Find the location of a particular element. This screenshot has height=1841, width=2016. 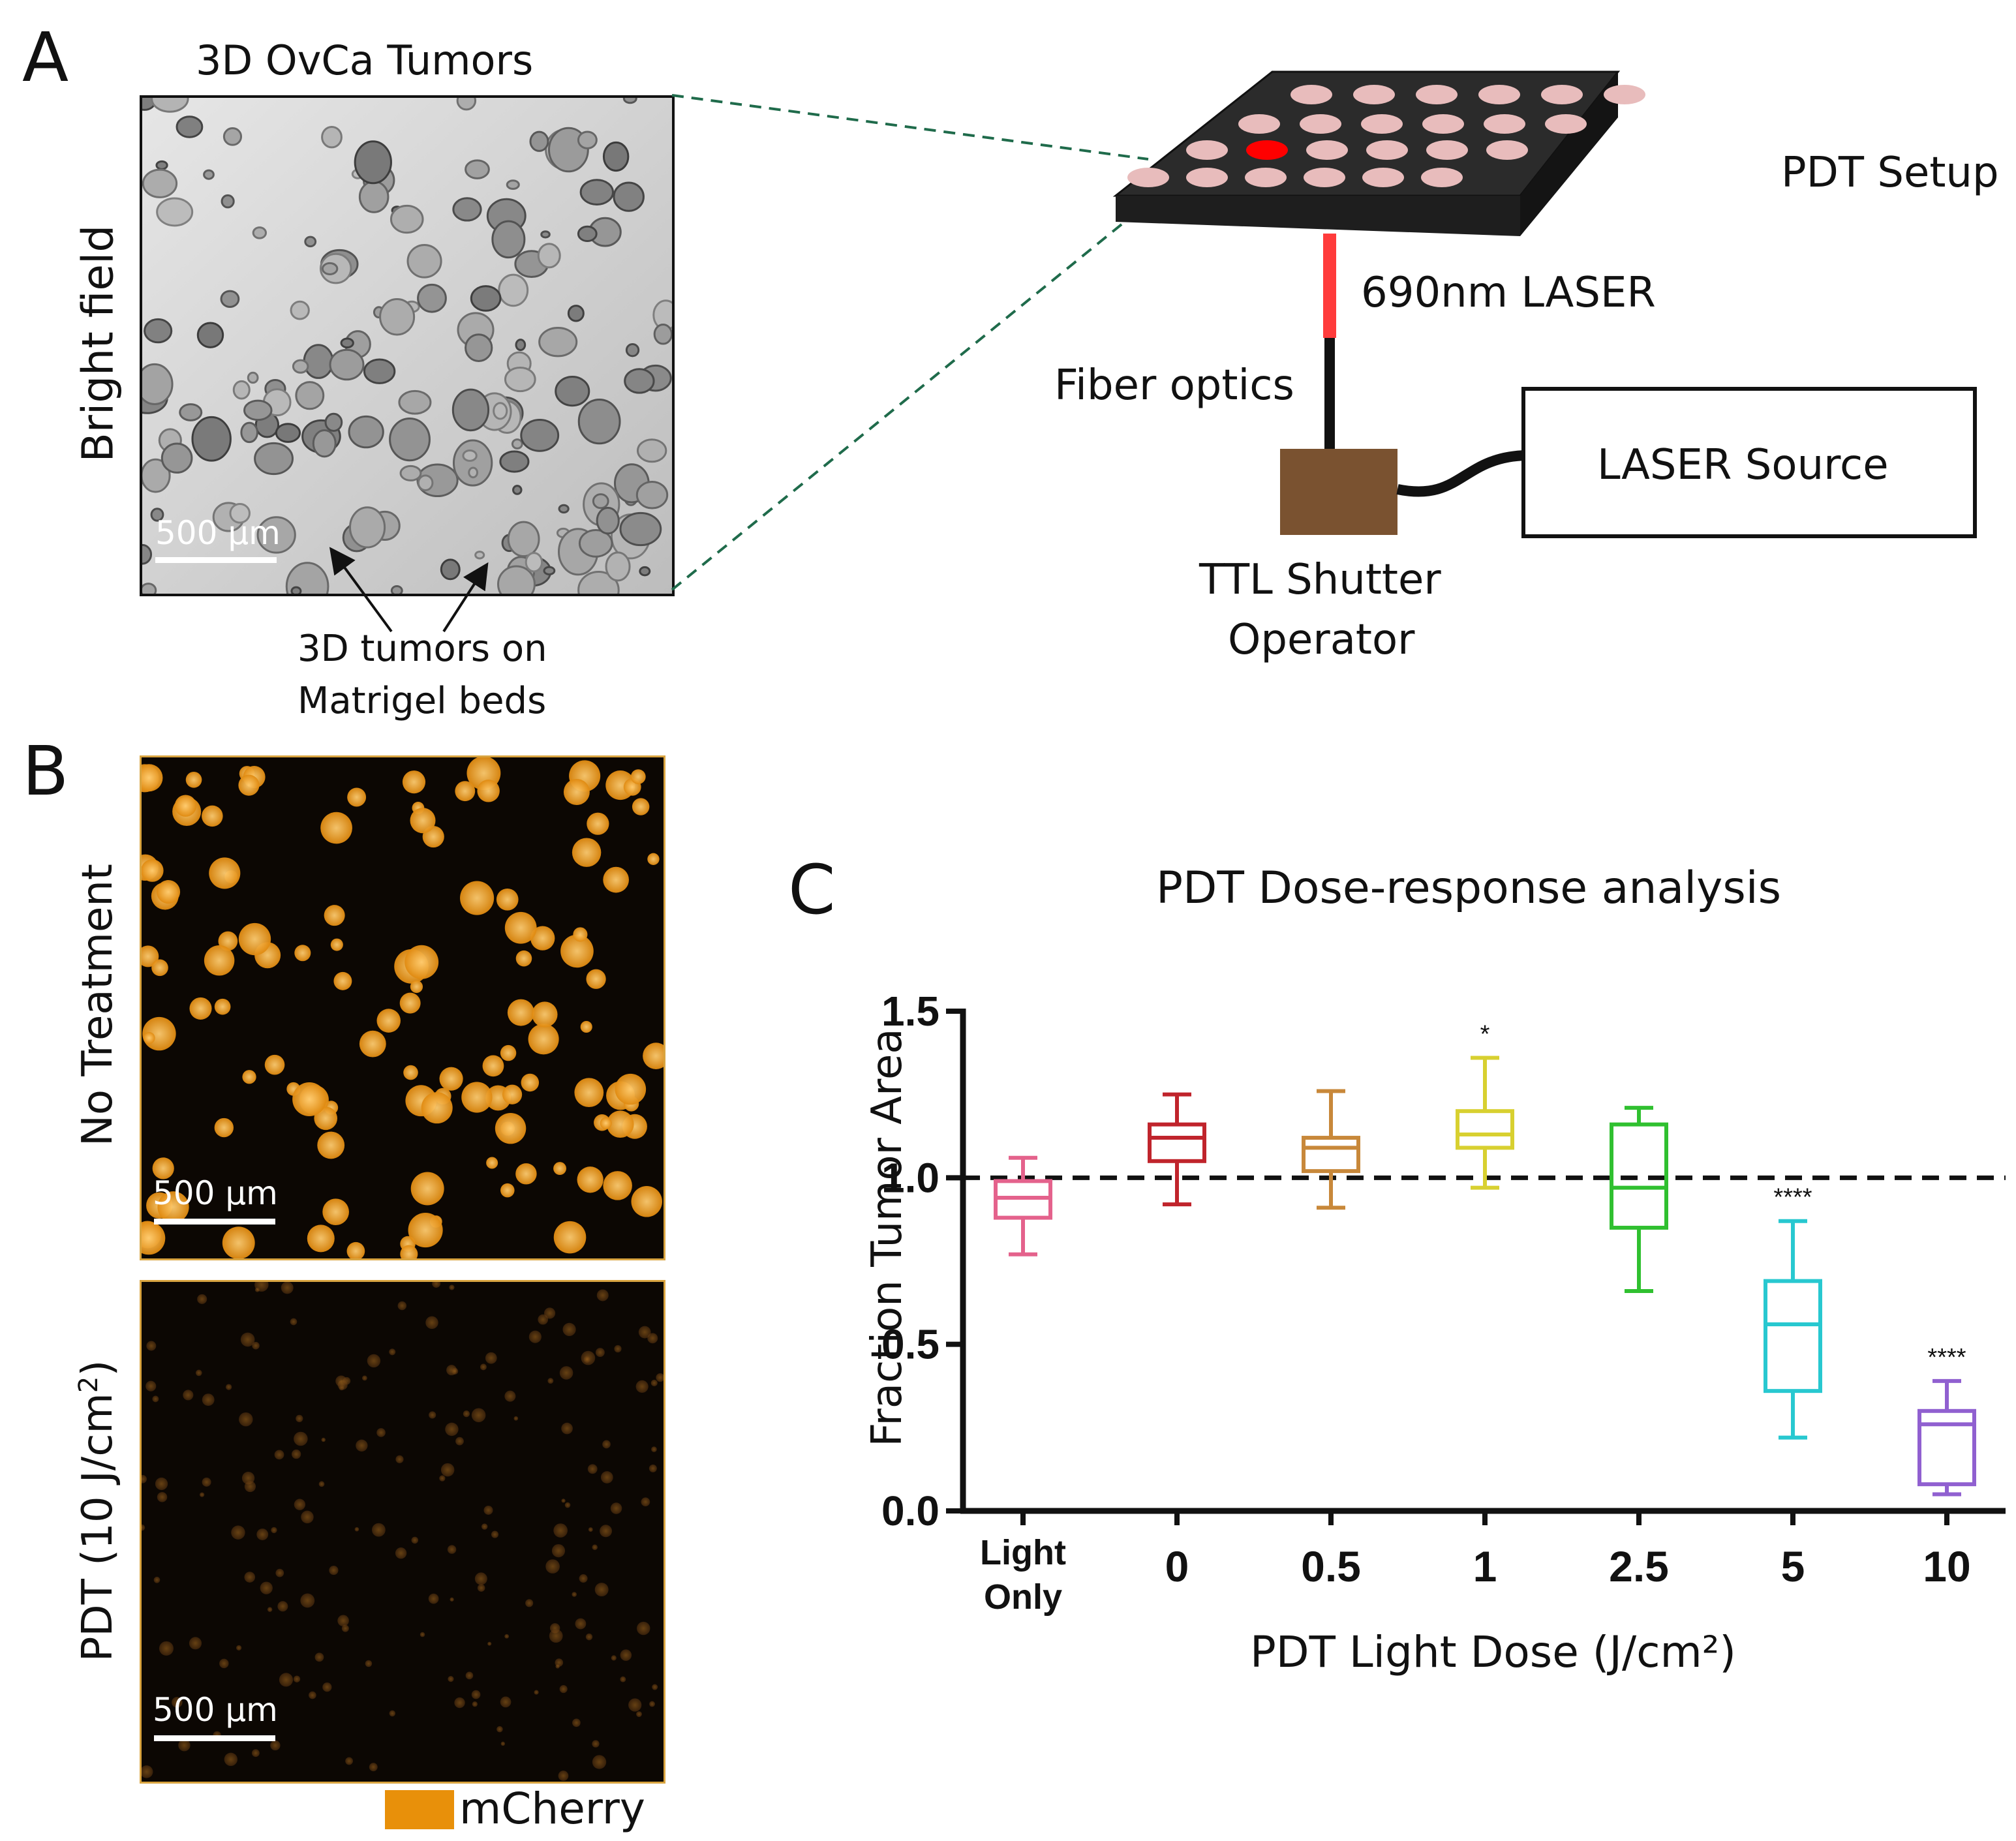

well-plate-side is located at coordinates (1569, 154).